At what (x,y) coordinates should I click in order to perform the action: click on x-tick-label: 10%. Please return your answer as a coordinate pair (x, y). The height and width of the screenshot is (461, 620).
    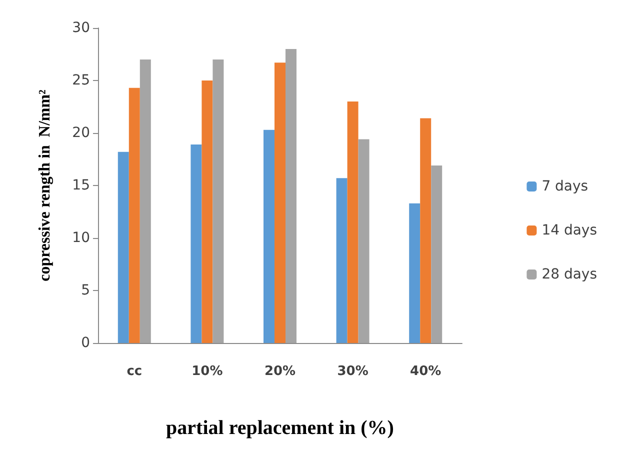
    Looking at the image, I should click on (207, 371).